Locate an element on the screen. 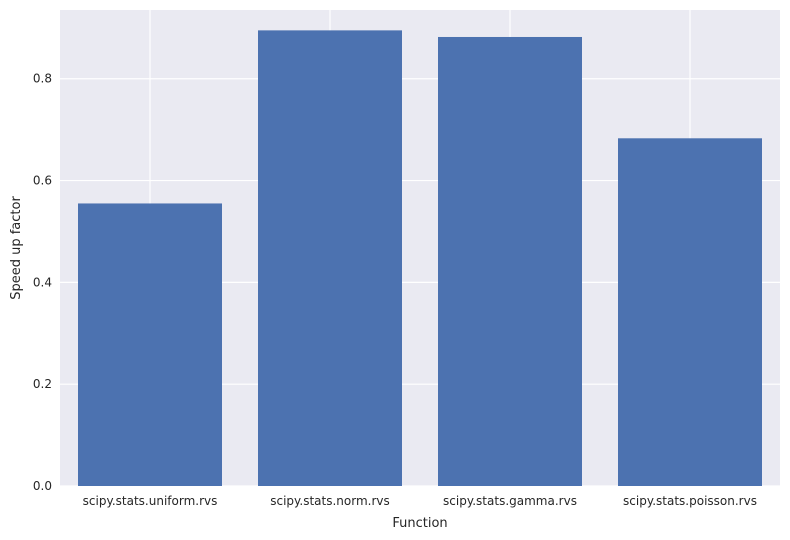 The width and height of the screenshot is (790, 540). y-tick-label: 0.8 is located at coordinates (42, 79).